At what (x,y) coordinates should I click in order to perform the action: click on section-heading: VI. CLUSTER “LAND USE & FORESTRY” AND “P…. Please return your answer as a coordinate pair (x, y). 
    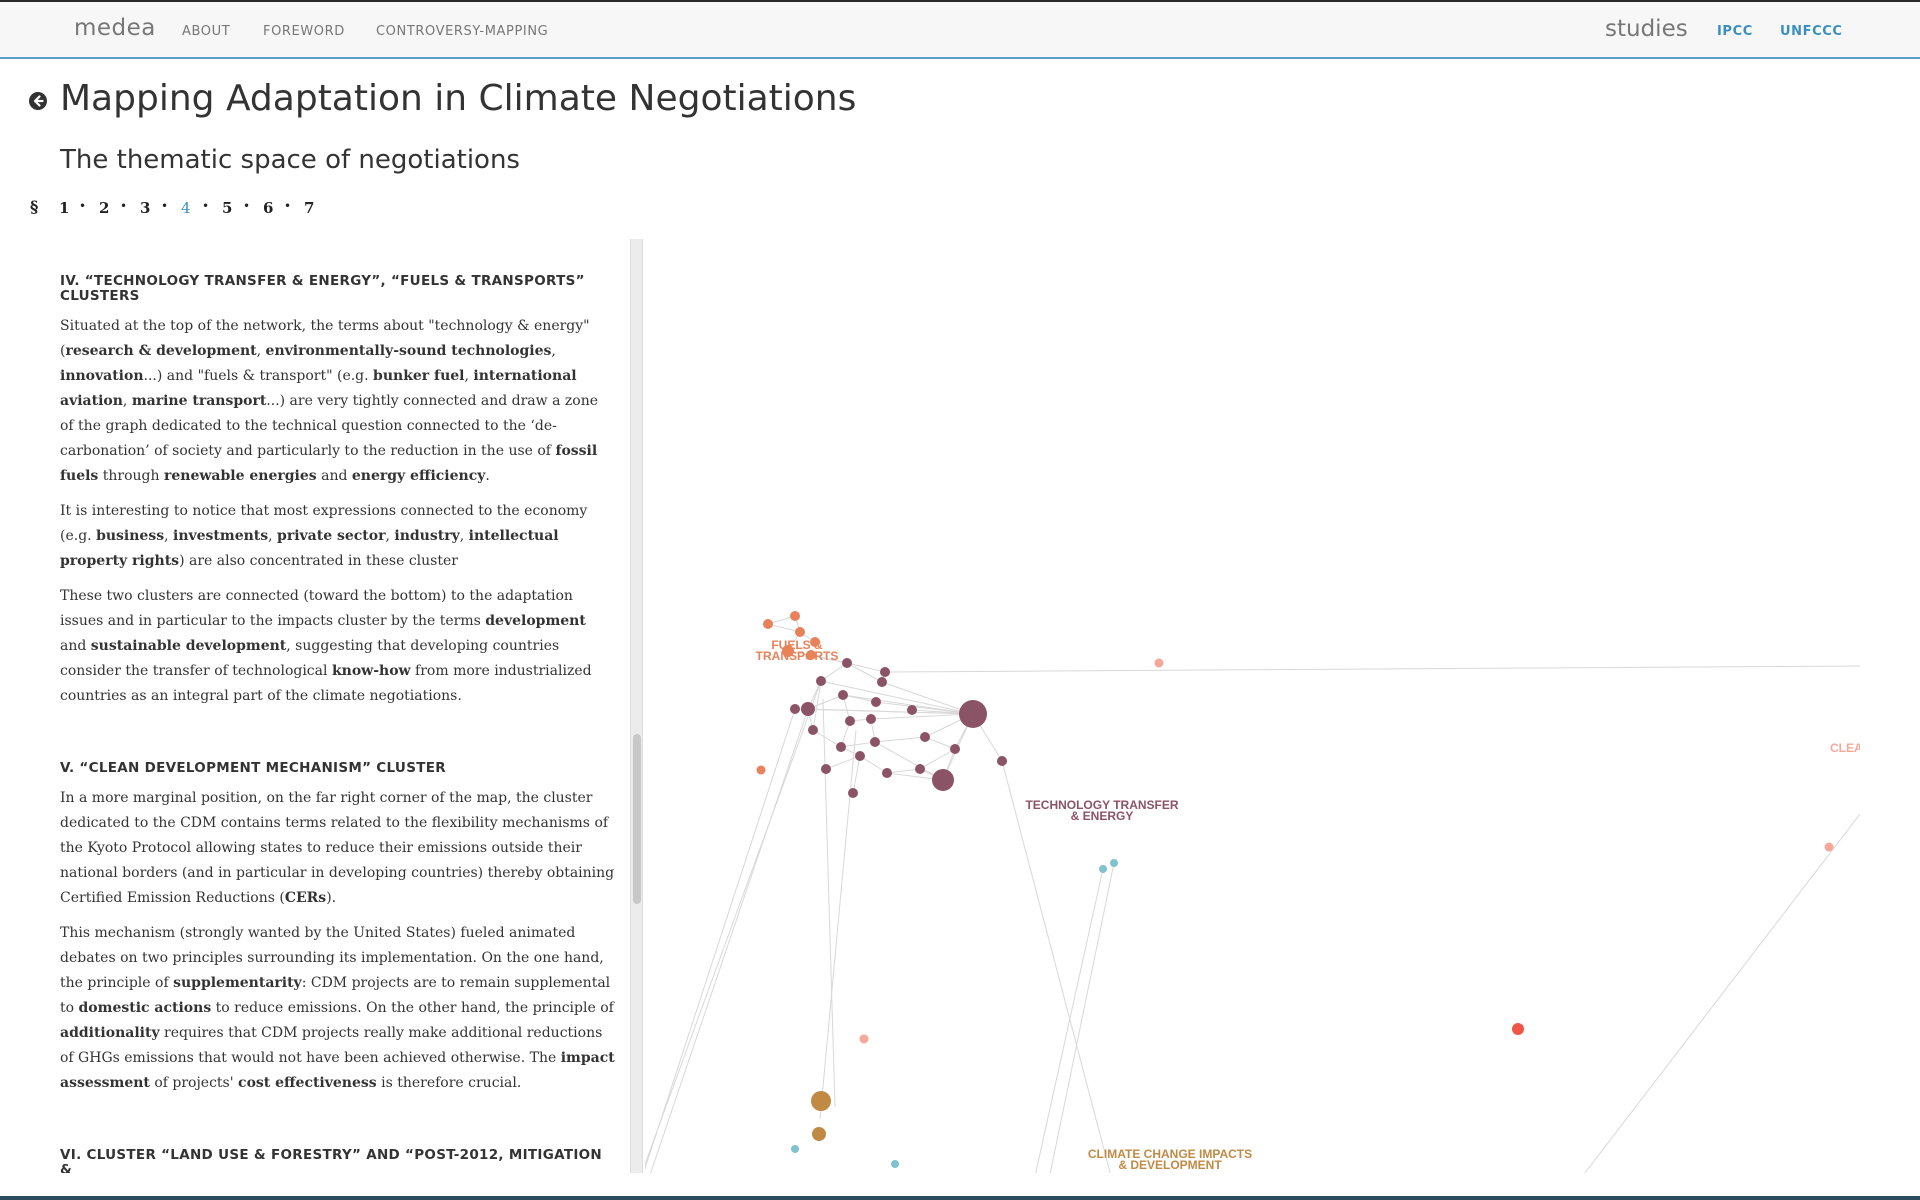
    Looking at the image, I should click on (331, 1160).